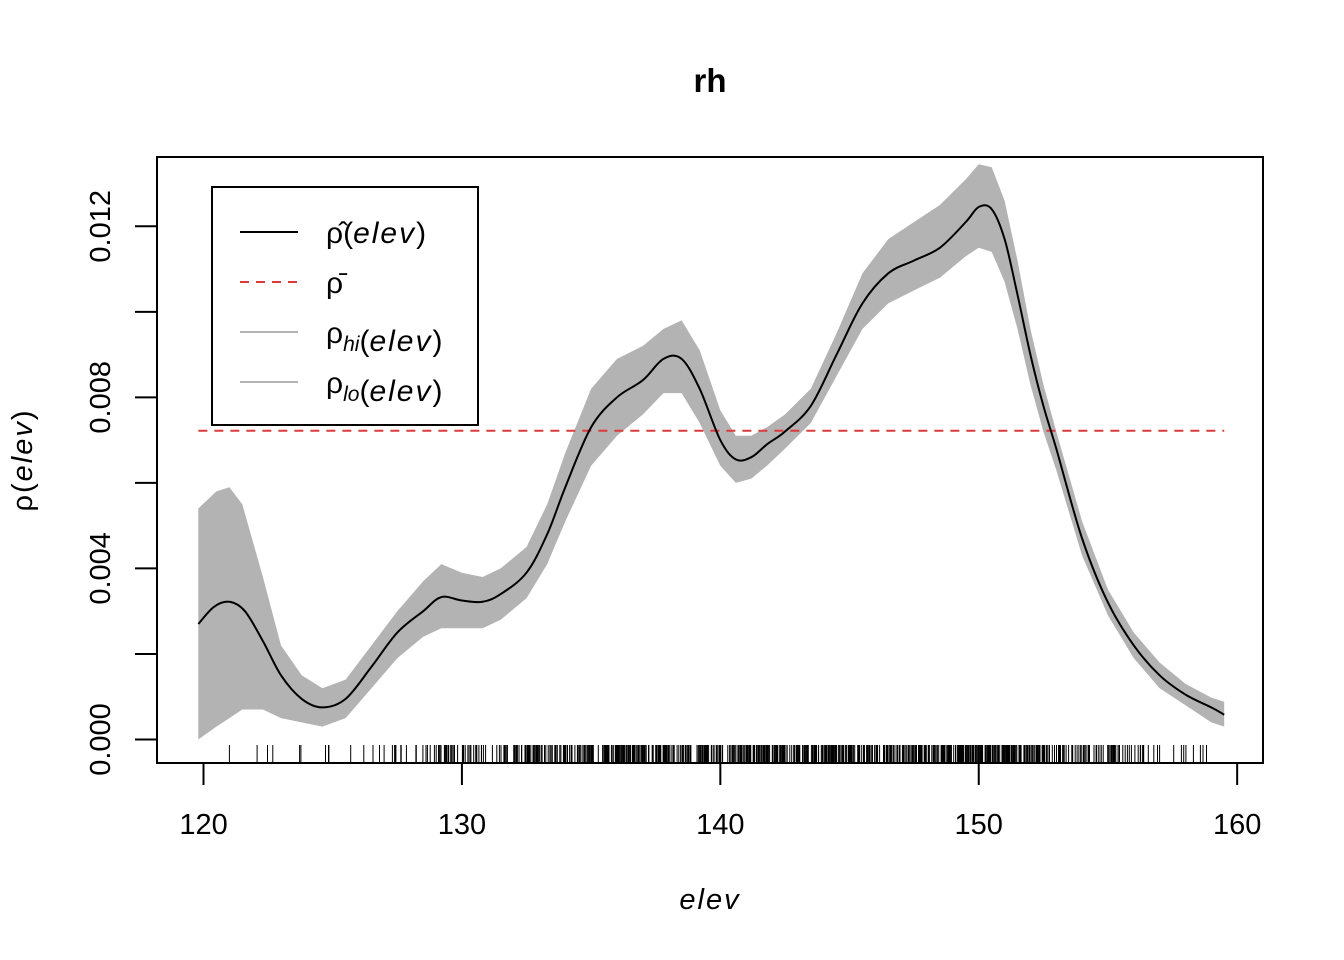 The height and width of the screenshot is (960, 1344). I want to click on y-tick-label: 0.008, so click(101, 397).